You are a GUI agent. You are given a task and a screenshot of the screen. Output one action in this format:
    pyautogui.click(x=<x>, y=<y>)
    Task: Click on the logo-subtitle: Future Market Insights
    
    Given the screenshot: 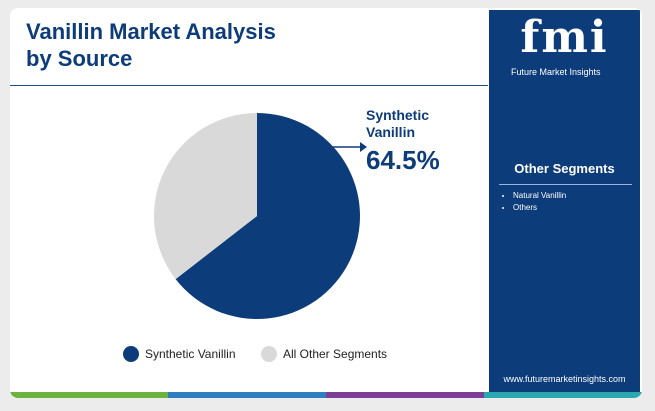 What is the action you would take?
    pyautogui.click(x=556, y=72)
    